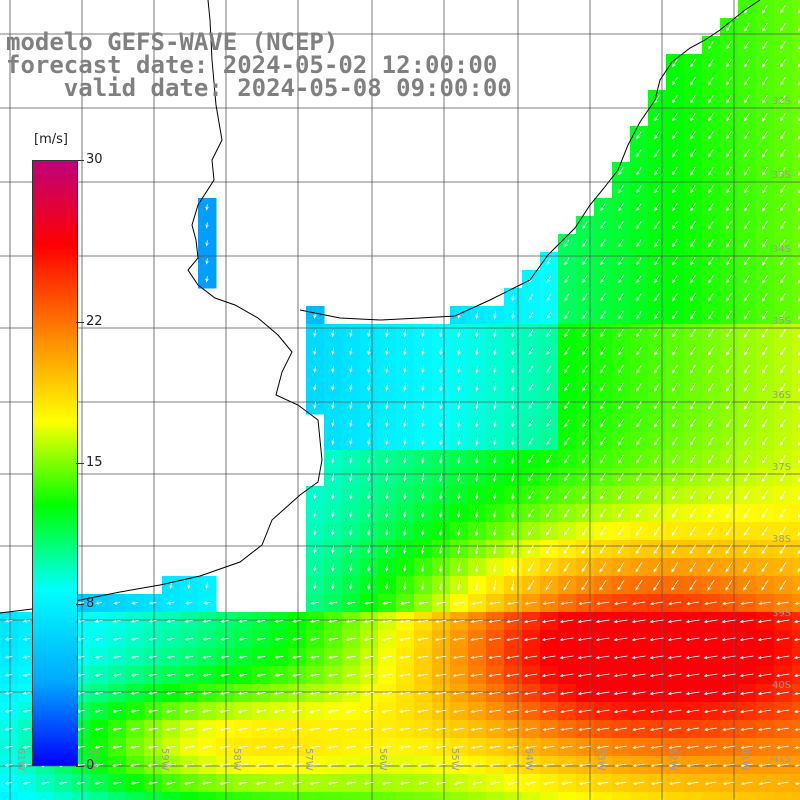 This screenshot has width=800, height=800. Describe the element at coordinates (252, 65) in the screenshot. I see `forecast-date: forecast date: 2024-05-02 12:00:00` at that location.